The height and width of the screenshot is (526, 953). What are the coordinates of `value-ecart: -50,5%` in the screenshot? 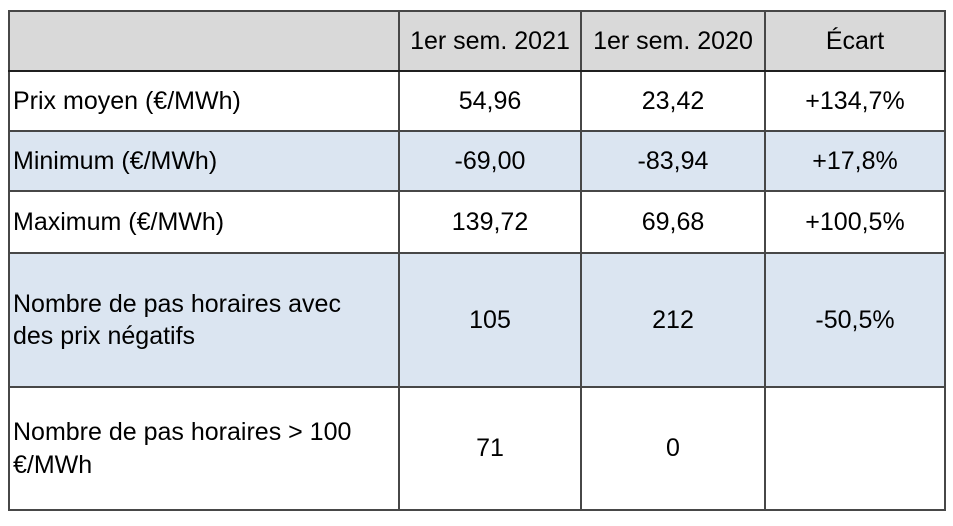 It's located at (855, 320).